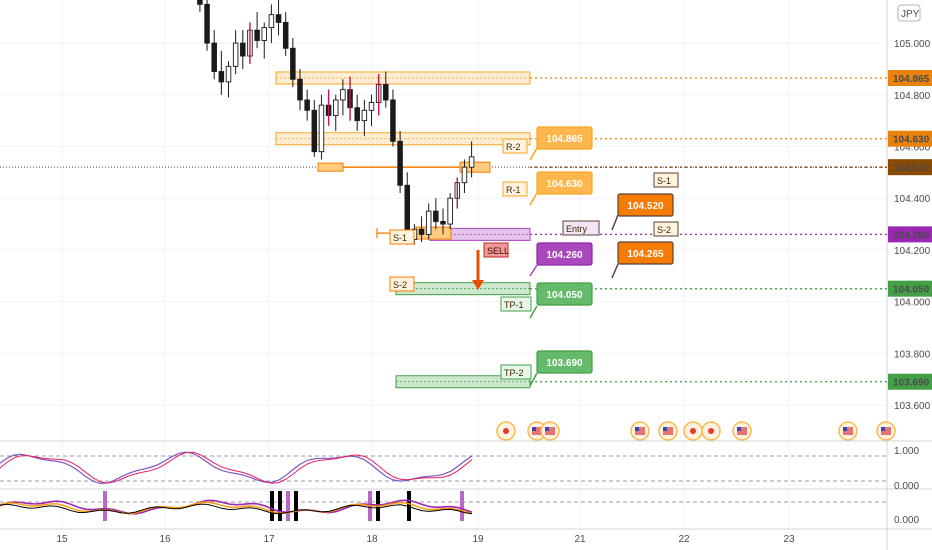 The height and width of the screenshot is (550, 932). I want to click on time-axis: 151617181921222320, so click(425, 539).